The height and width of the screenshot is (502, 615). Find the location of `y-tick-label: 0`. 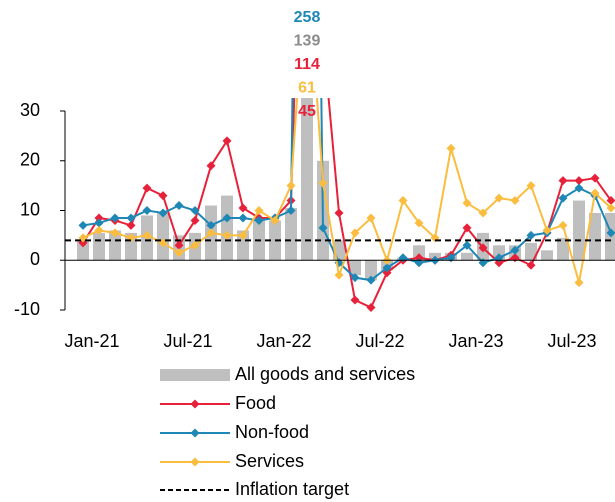

y-tick-label: 0 is located at coordinates (35, 259).